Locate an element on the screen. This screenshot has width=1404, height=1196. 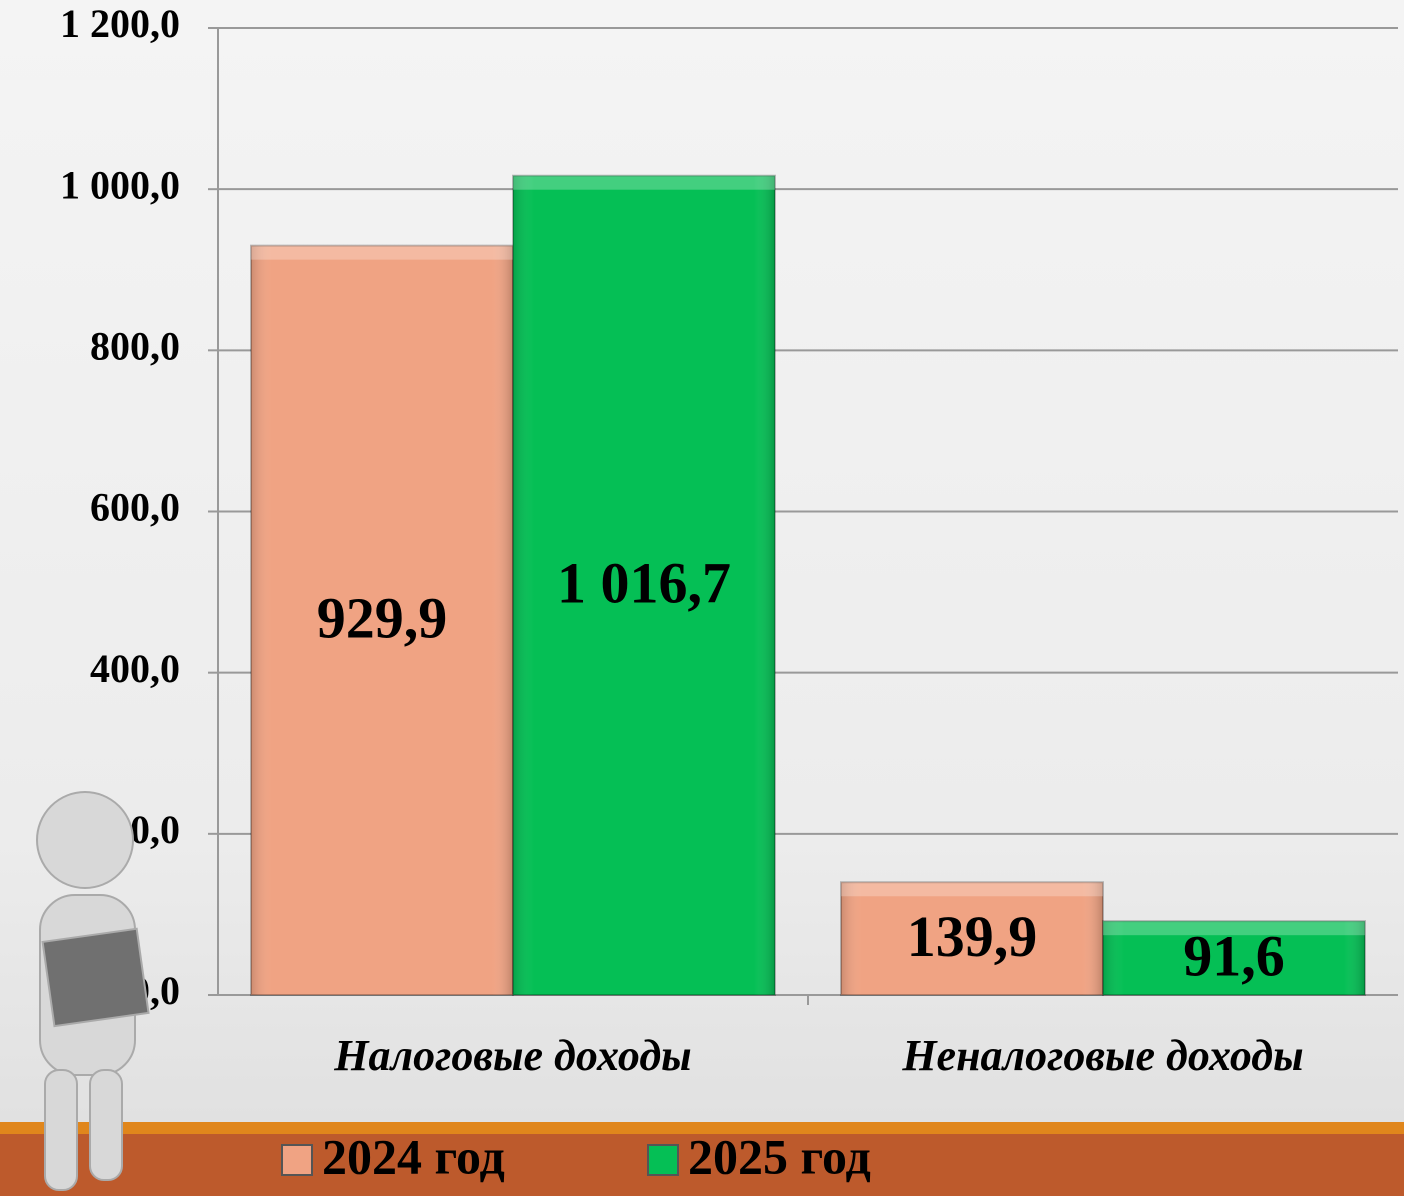
value-label: 139,9 is located at coordinates (972, 936).